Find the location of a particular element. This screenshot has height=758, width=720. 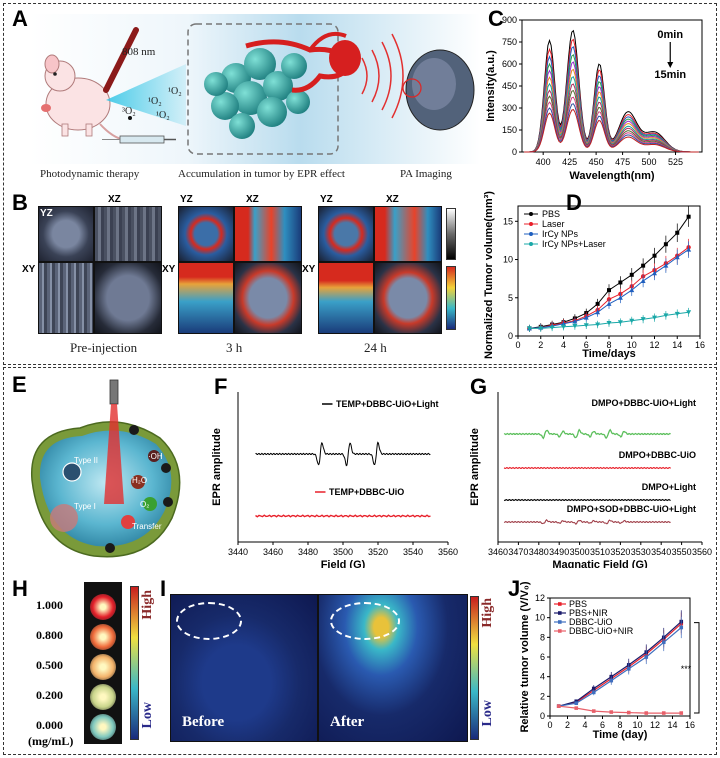

pa-tile-24h-yz is located at coordinates (346, 234).